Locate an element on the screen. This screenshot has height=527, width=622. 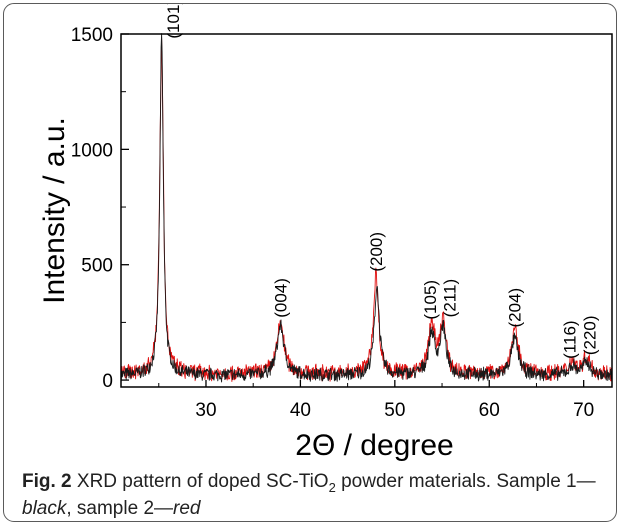
peak-label-105: (105) is located at coordinates (430, 300).